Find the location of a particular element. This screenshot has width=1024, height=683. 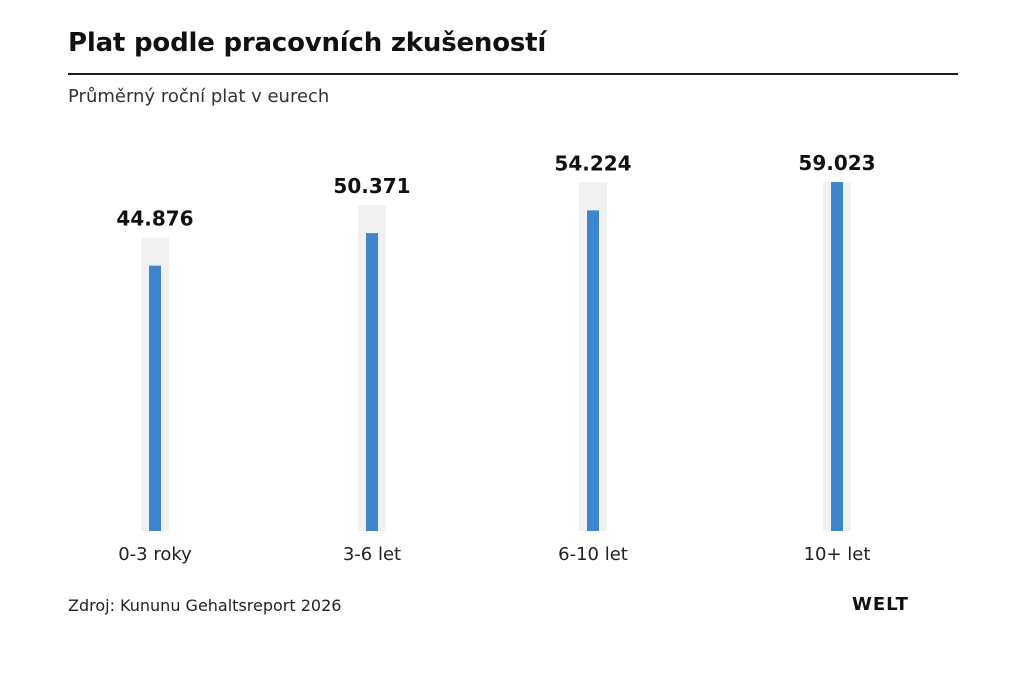

category-label: 10+ let is located at coordinates (837, 554).